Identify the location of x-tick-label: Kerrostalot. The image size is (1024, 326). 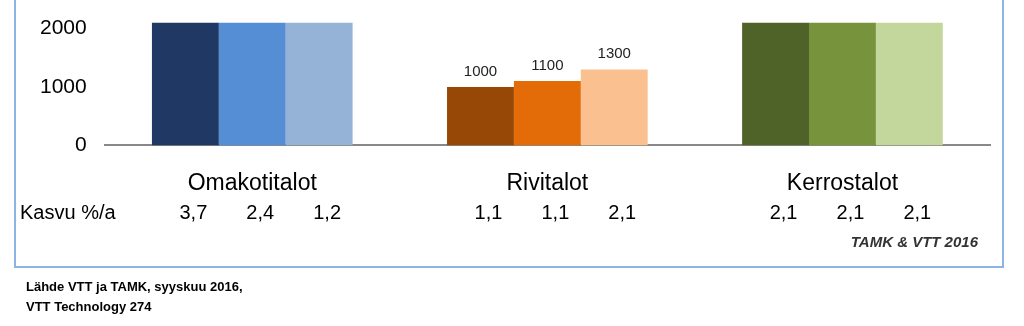
(842, 181).